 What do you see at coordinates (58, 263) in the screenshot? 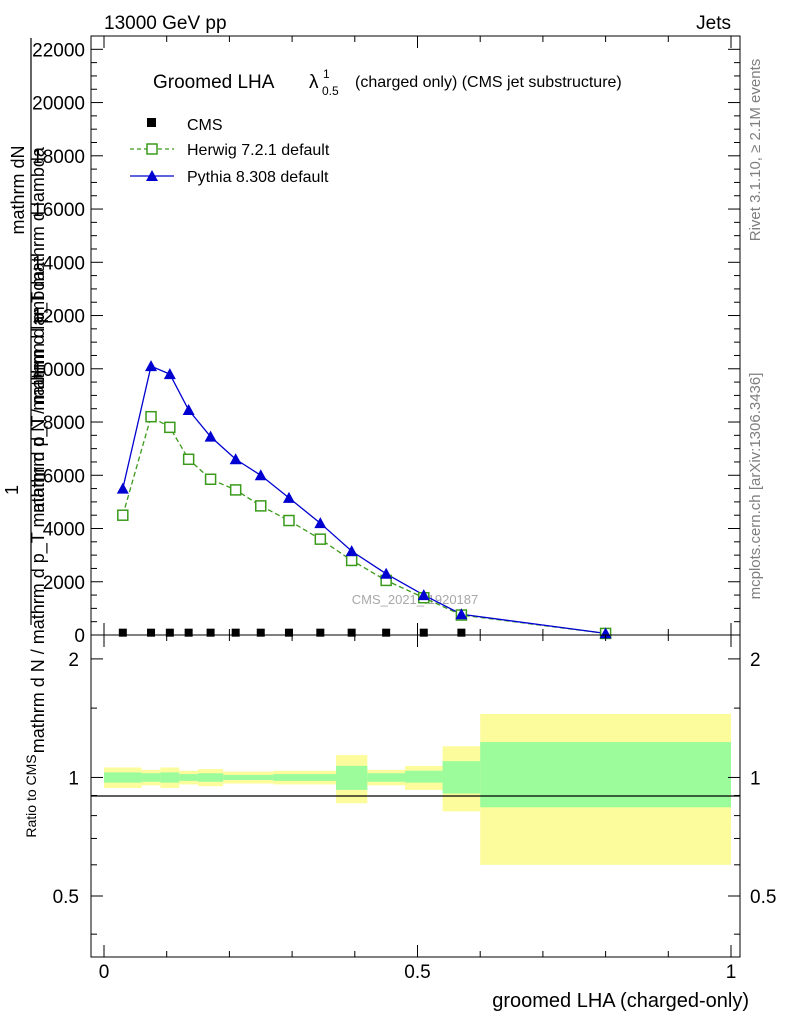
I see `main-y-tick-label: 14000` at bounding box center [58, 263].